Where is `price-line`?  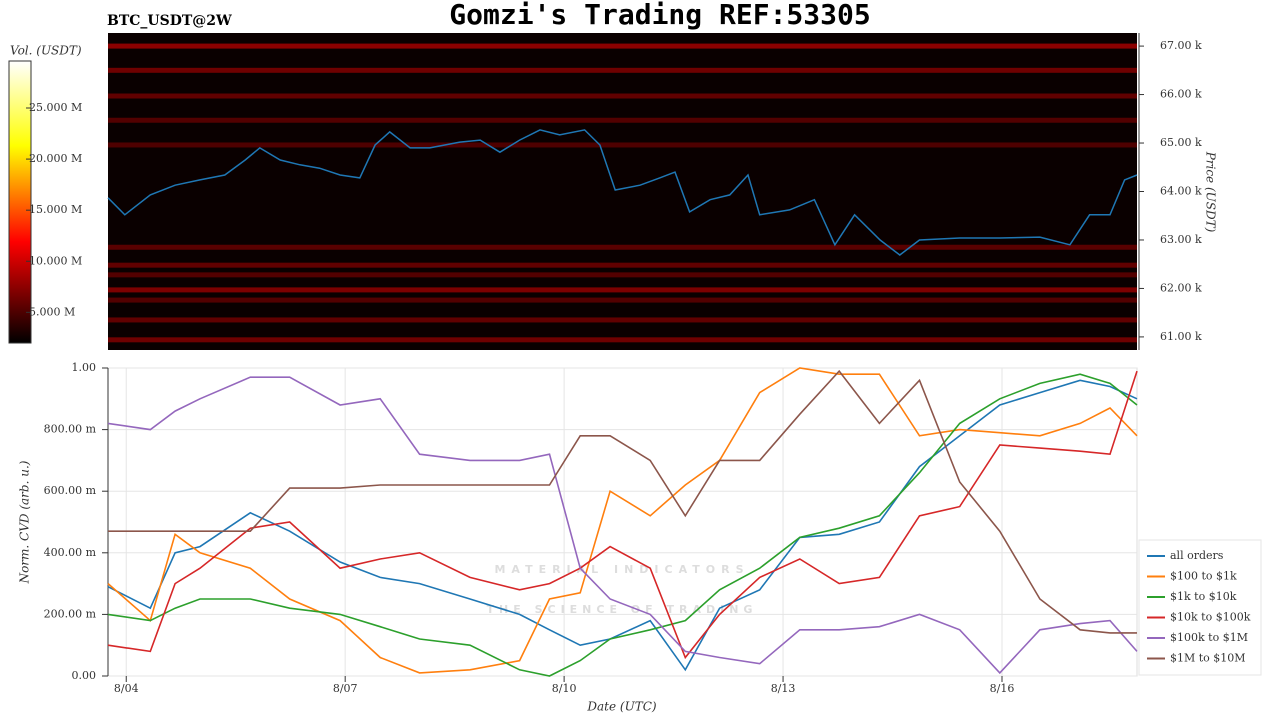 price-line is located at coordinates (622, 192).